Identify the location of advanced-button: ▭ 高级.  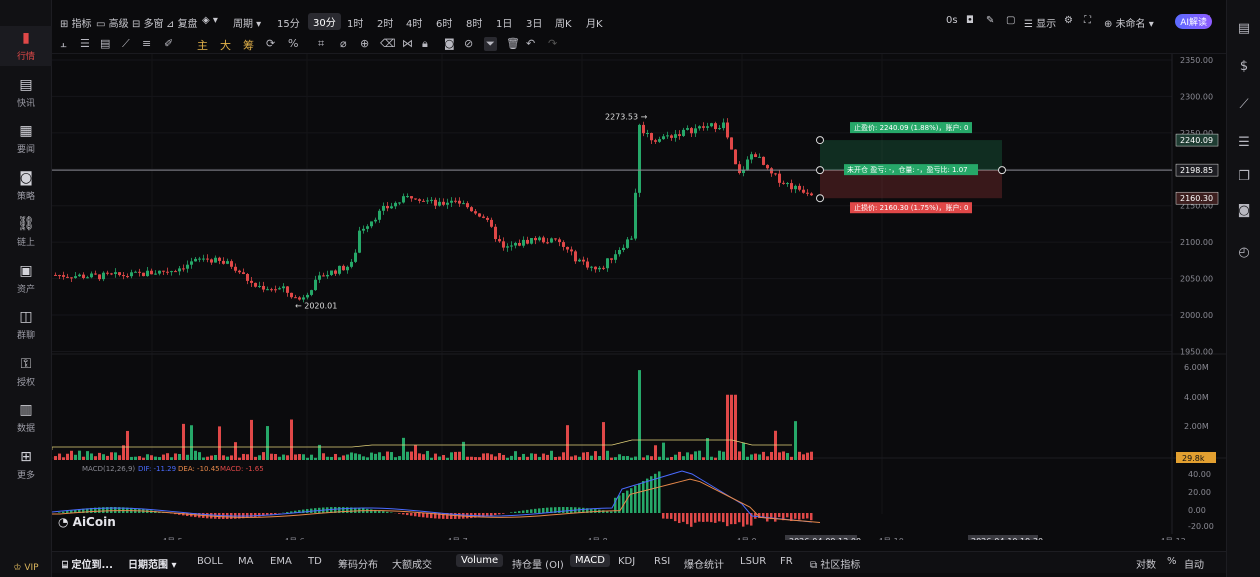
(112, 24).